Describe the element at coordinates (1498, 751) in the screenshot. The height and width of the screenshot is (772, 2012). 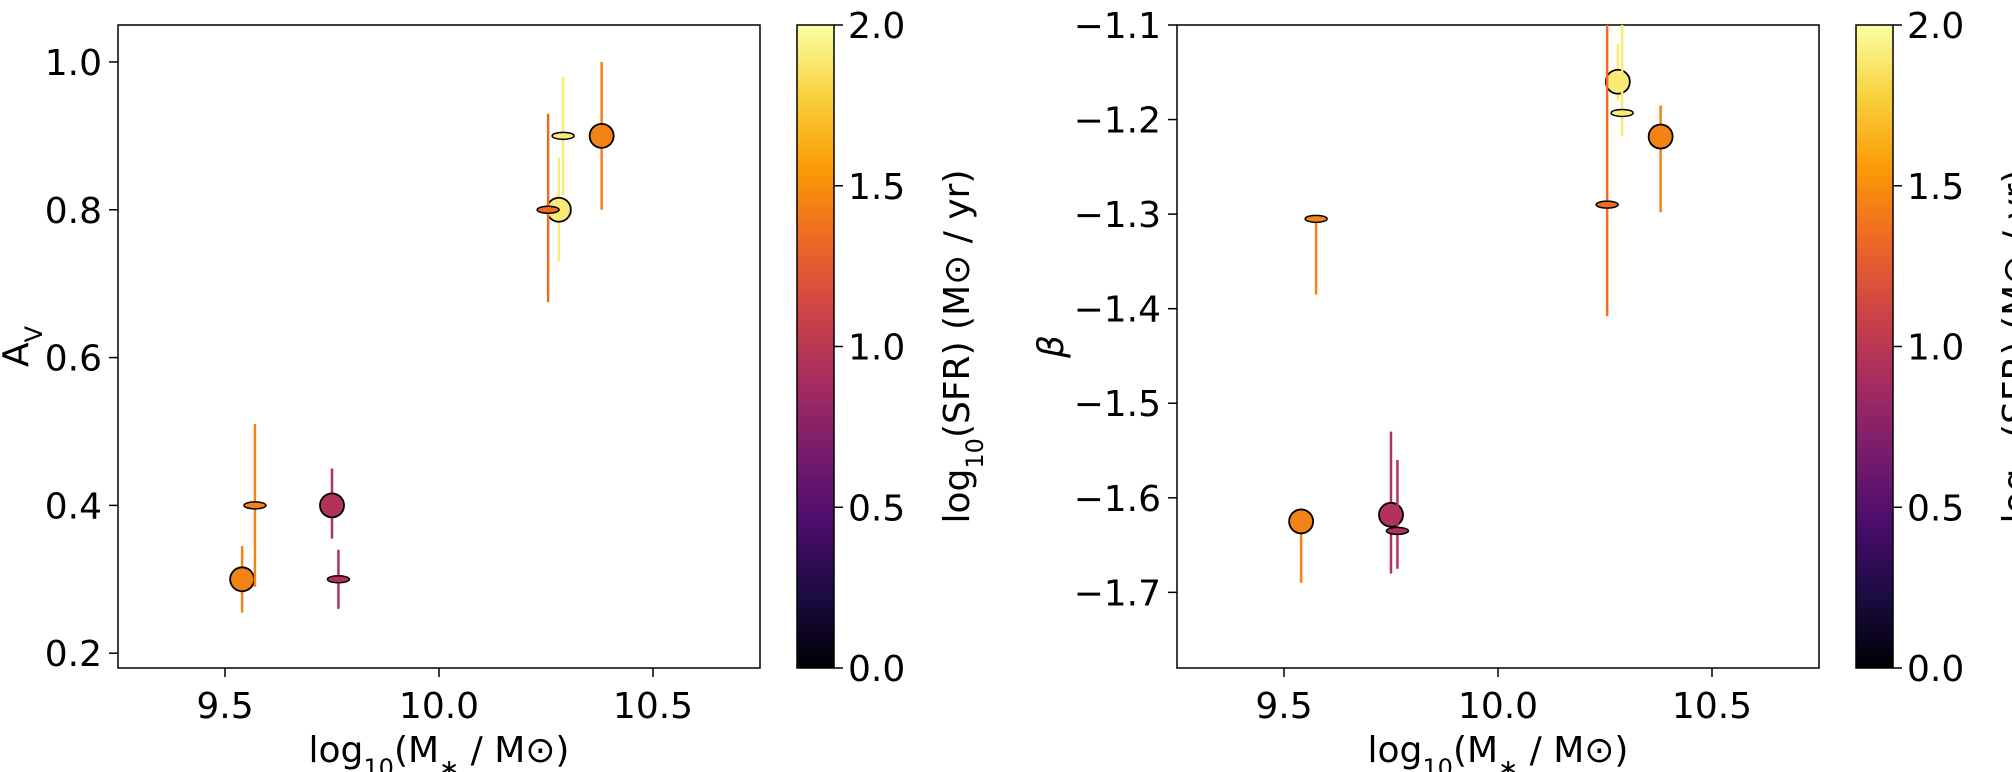
I see `right-xlabel: log10(M∗ / M⊙)` at that location.